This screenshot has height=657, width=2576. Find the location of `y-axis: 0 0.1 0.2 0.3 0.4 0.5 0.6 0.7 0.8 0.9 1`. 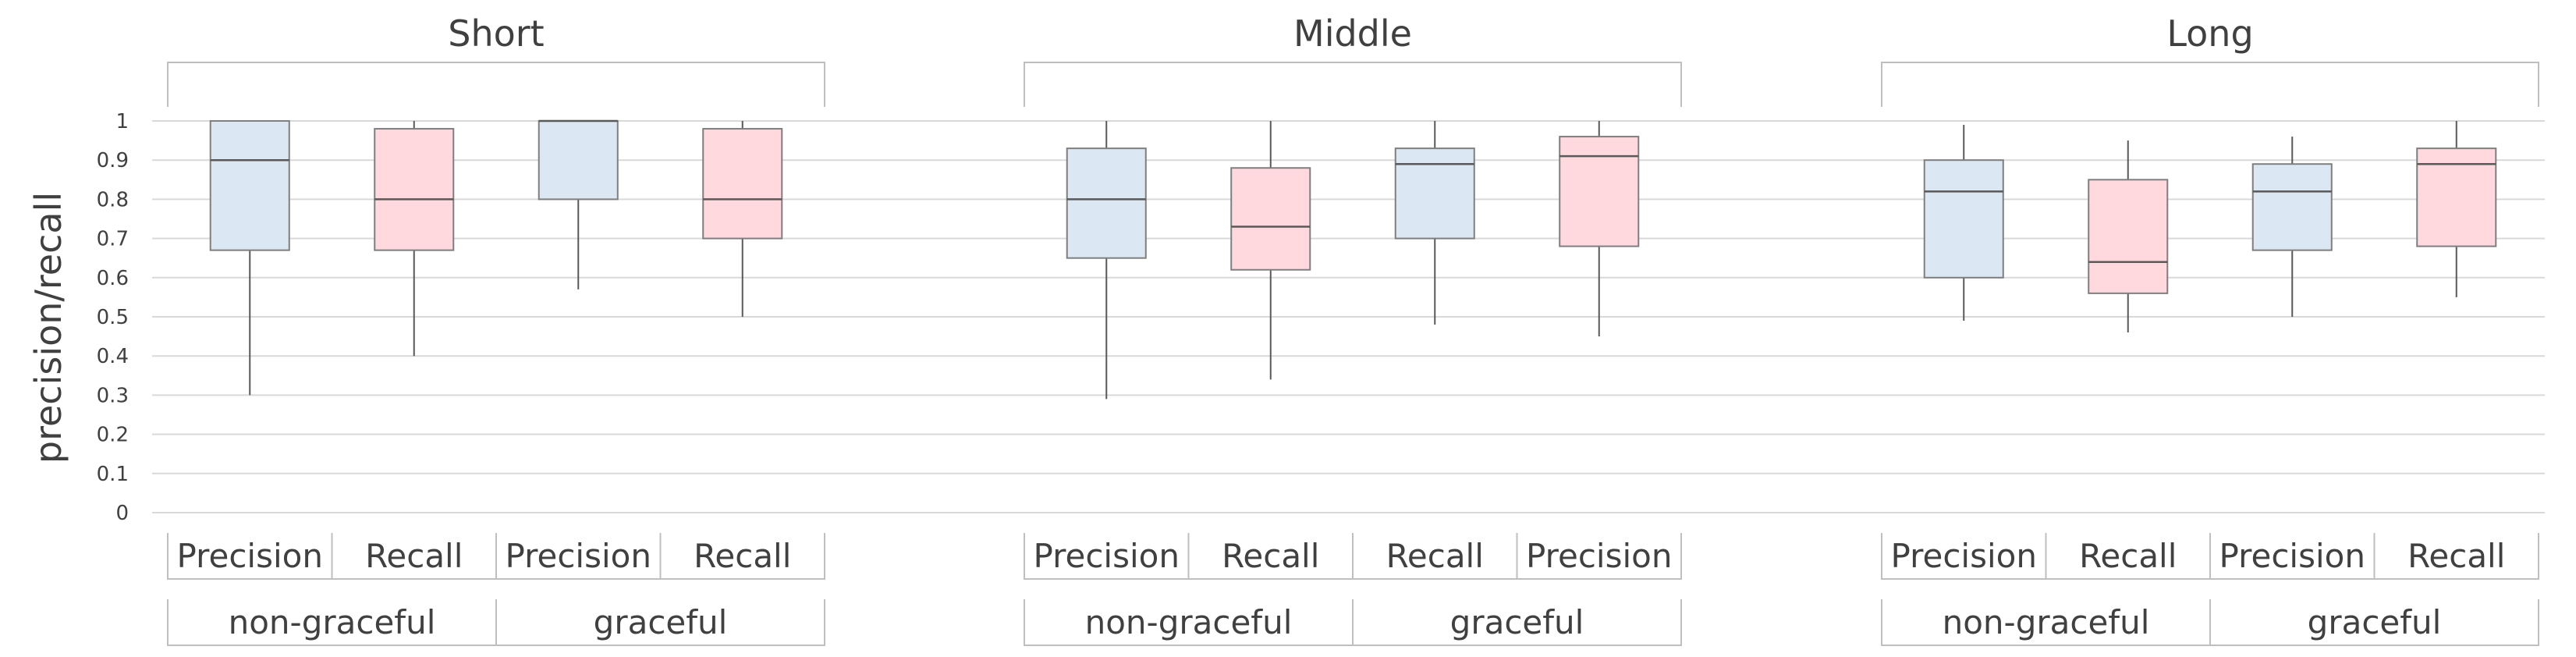

y-axis: 0 0.1 0.2 0.3 0.4 0.5 0.6 0.7 0.8 0.9 1 is located at coordinates (113, 317).